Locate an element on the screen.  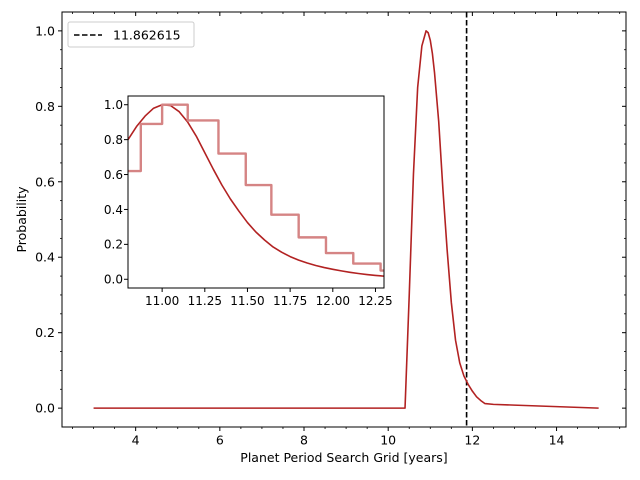
main-y-tick-label: 0.2 is located at coordinates (45, 332).